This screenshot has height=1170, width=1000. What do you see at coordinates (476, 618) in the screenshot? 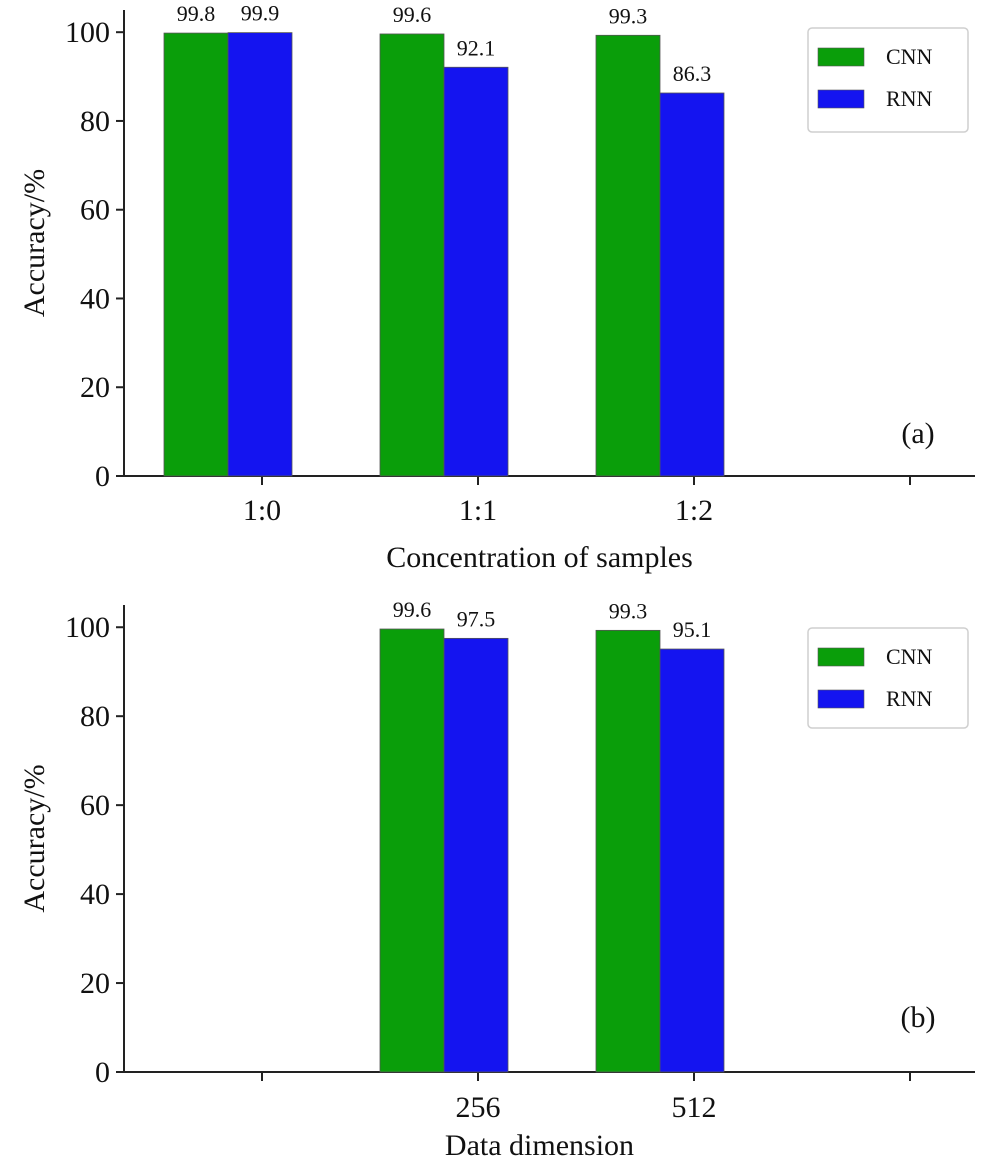
I see `bar-value-label: 97.5` at bounding box center [476, 618].